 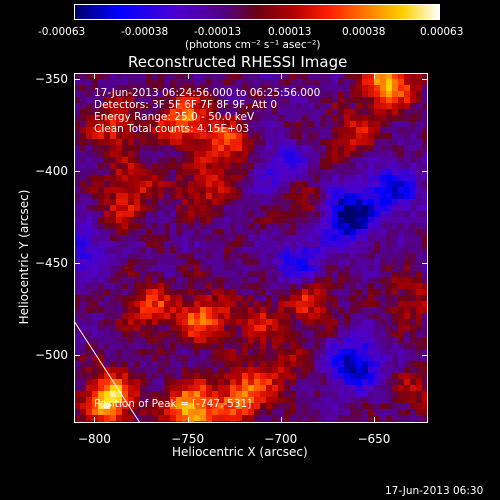 I want to click on annotation-detectors: Detectors: 3F 5F 6F 7F 8F 9F, Att 0, so click(x=186, y=105).